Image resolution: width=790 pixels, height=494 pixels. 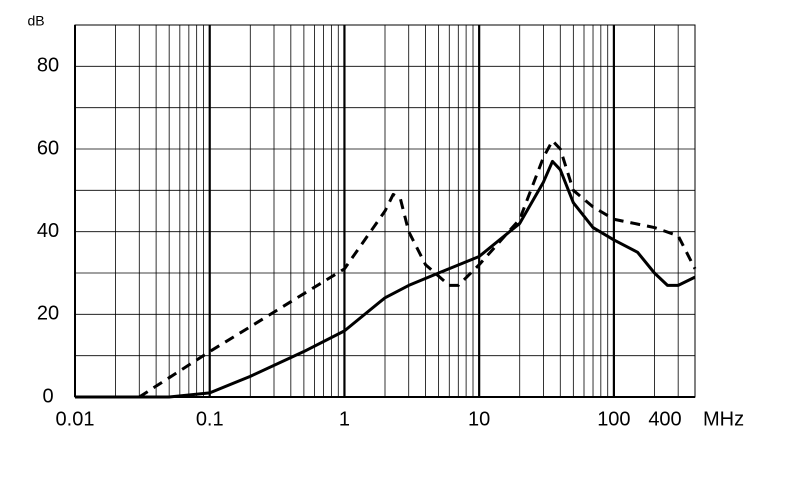 I want to click on x-tick-label: 1, so click(x=344, y=419).